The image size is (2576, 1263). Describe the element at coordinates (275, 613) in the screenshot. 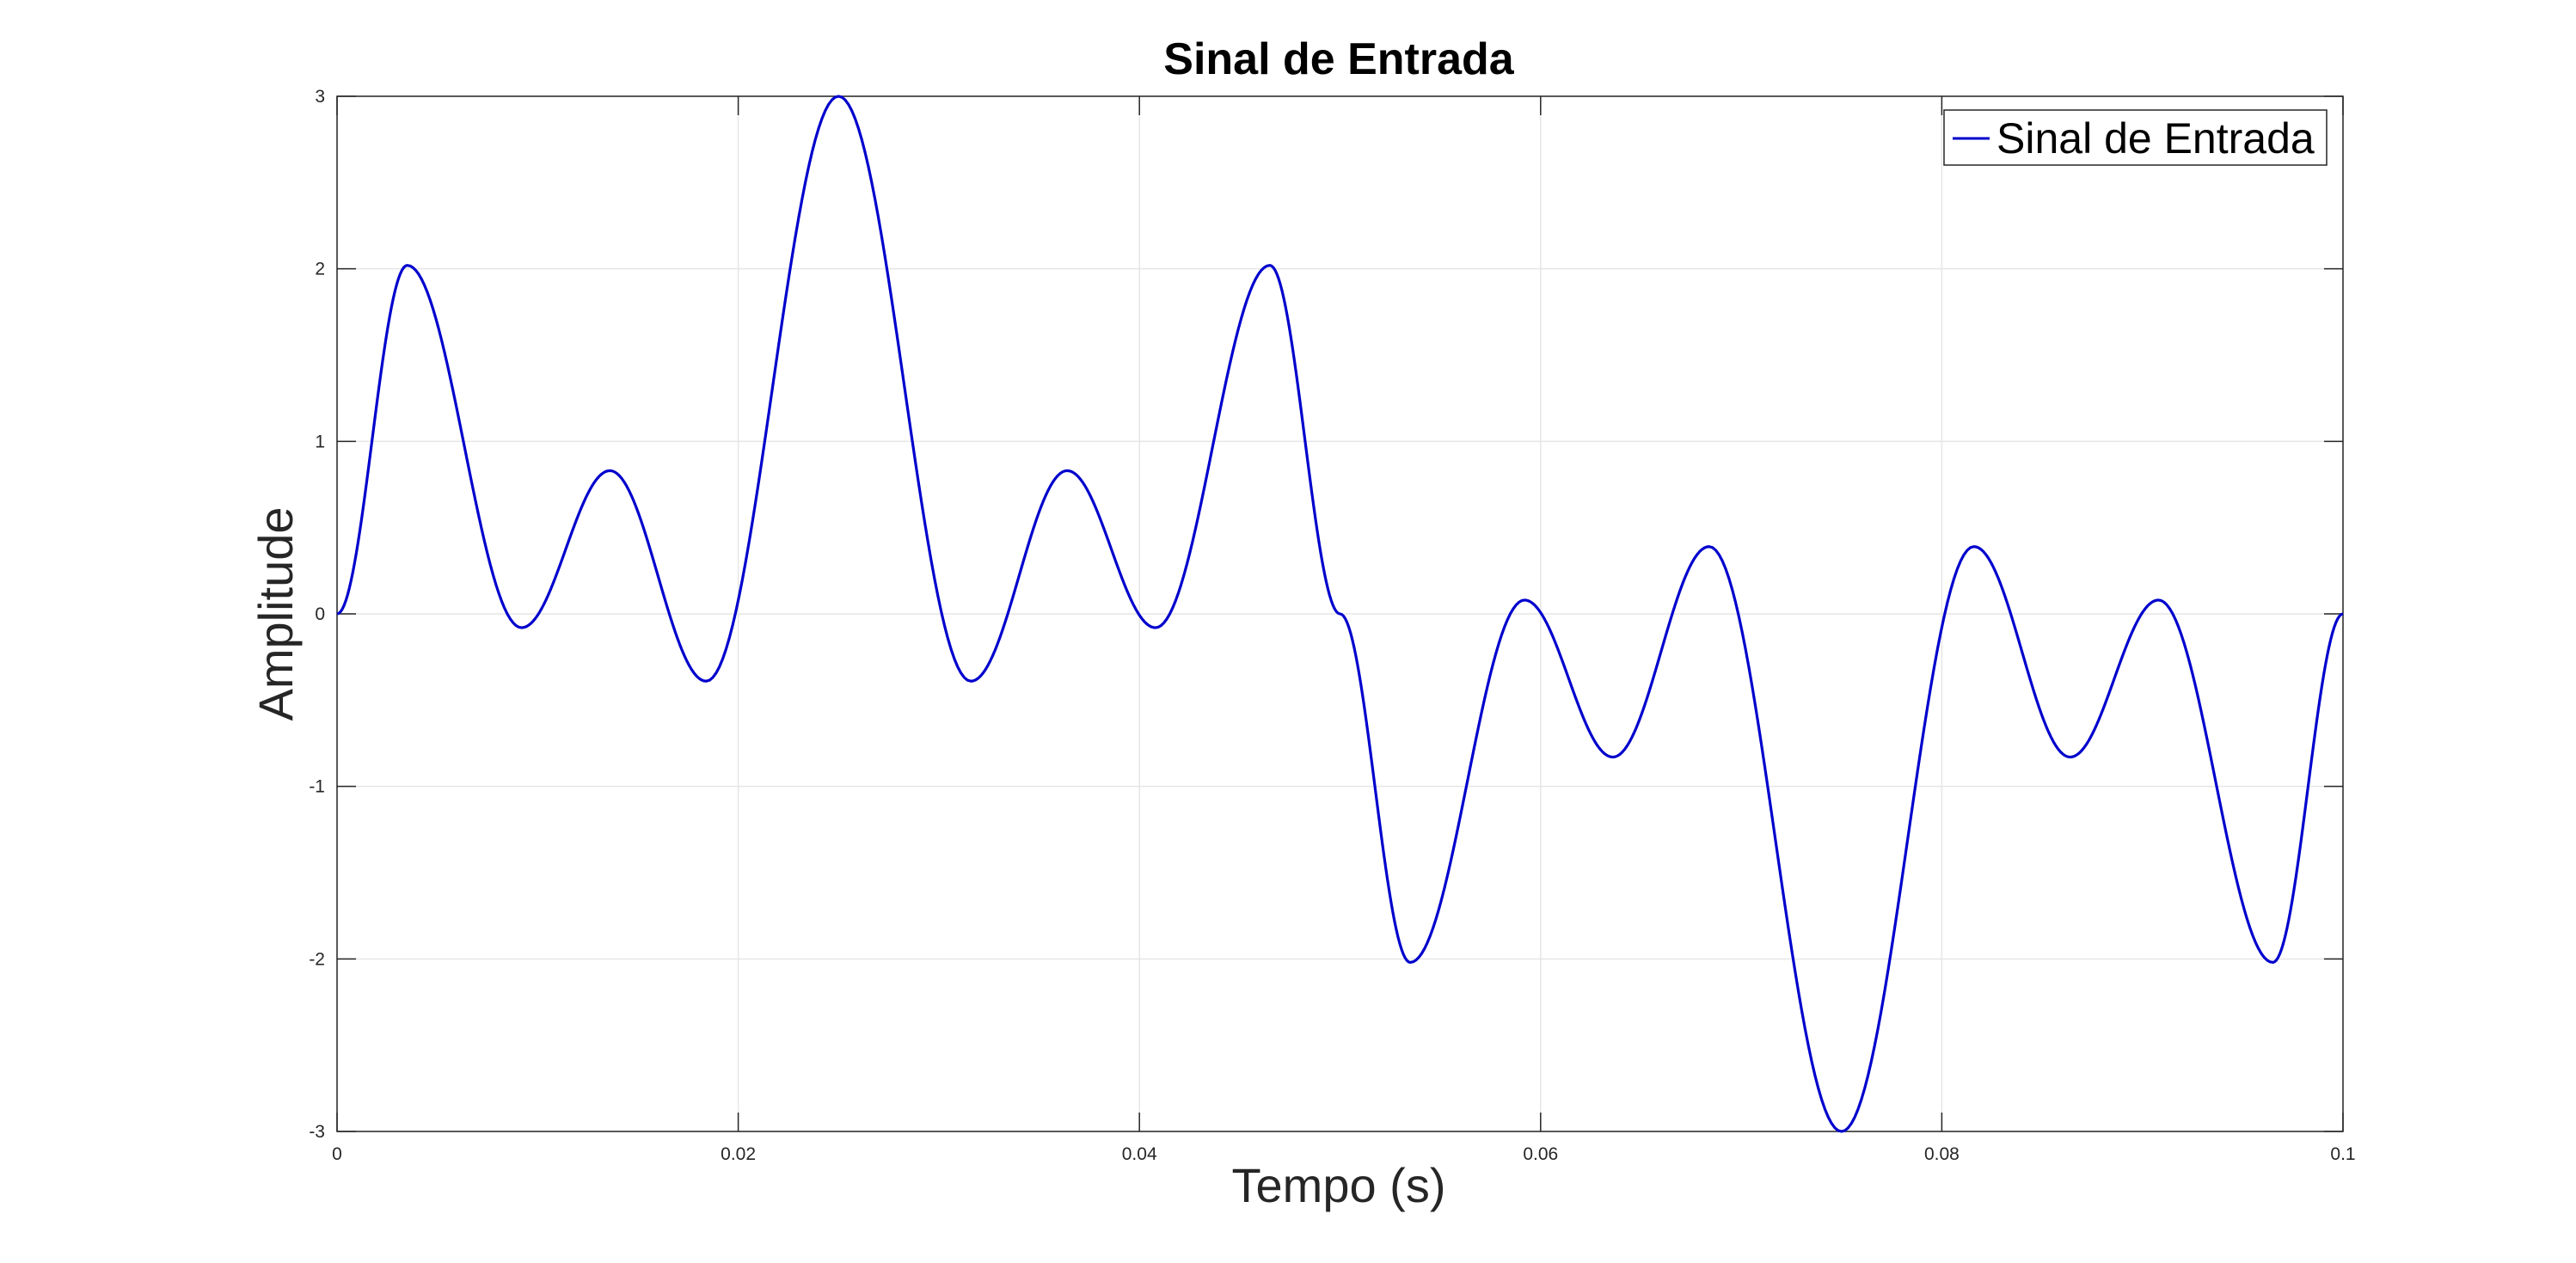

I see `y-axis-label: Amplitude` at that location.